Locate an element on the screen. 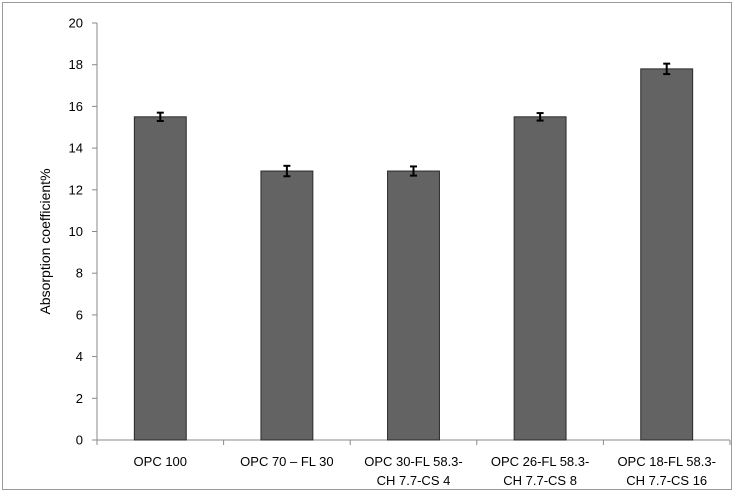  y-tick-label: 12 is located at coordinates (76, 189).